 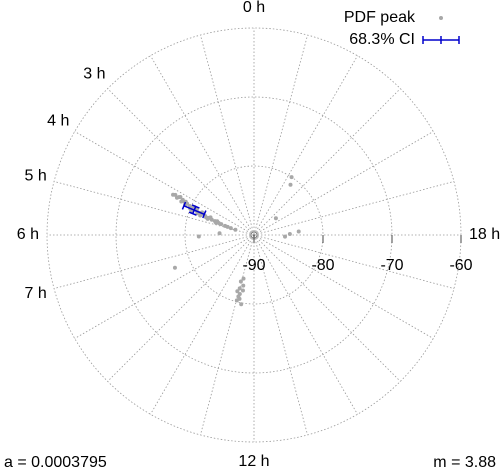 I want to click on annotation: m = 3.88, so click(x=464, y=462).